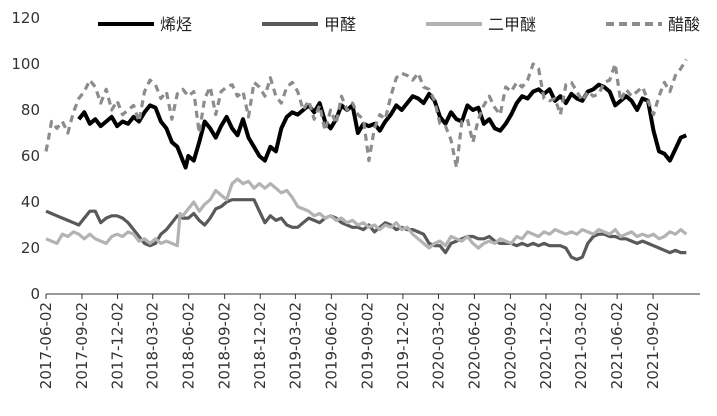 The image size is (717, 416). I want to click on legend: 烯烃 甲醛 二甲醚 醋酸, so click(399, 24).